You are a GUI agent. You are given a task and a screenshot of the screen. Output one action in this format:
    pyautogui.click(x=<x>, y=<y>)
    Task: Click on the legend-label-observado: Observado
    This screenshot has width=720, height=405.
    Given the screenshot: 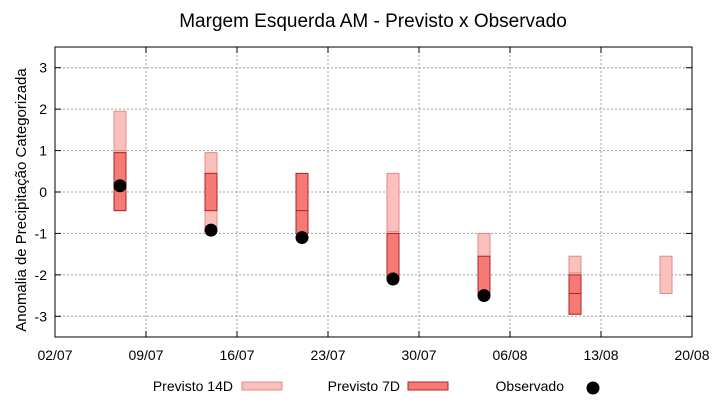 What is the action you would take?
    pyautogui.click(x=530, y=386)
    